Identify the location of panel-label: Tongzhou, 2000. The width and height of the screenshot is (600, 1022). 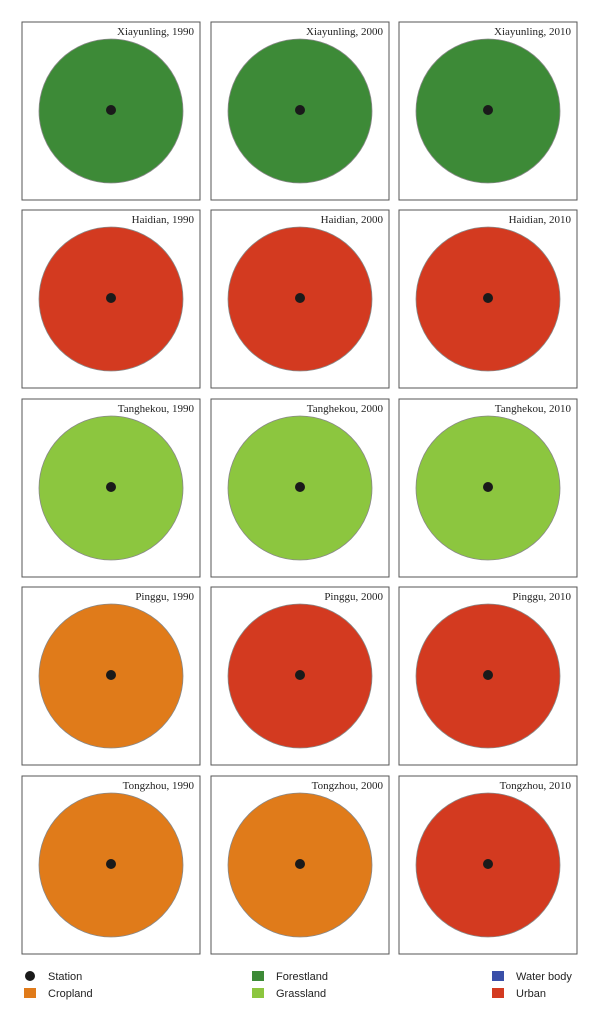
(348, 786).